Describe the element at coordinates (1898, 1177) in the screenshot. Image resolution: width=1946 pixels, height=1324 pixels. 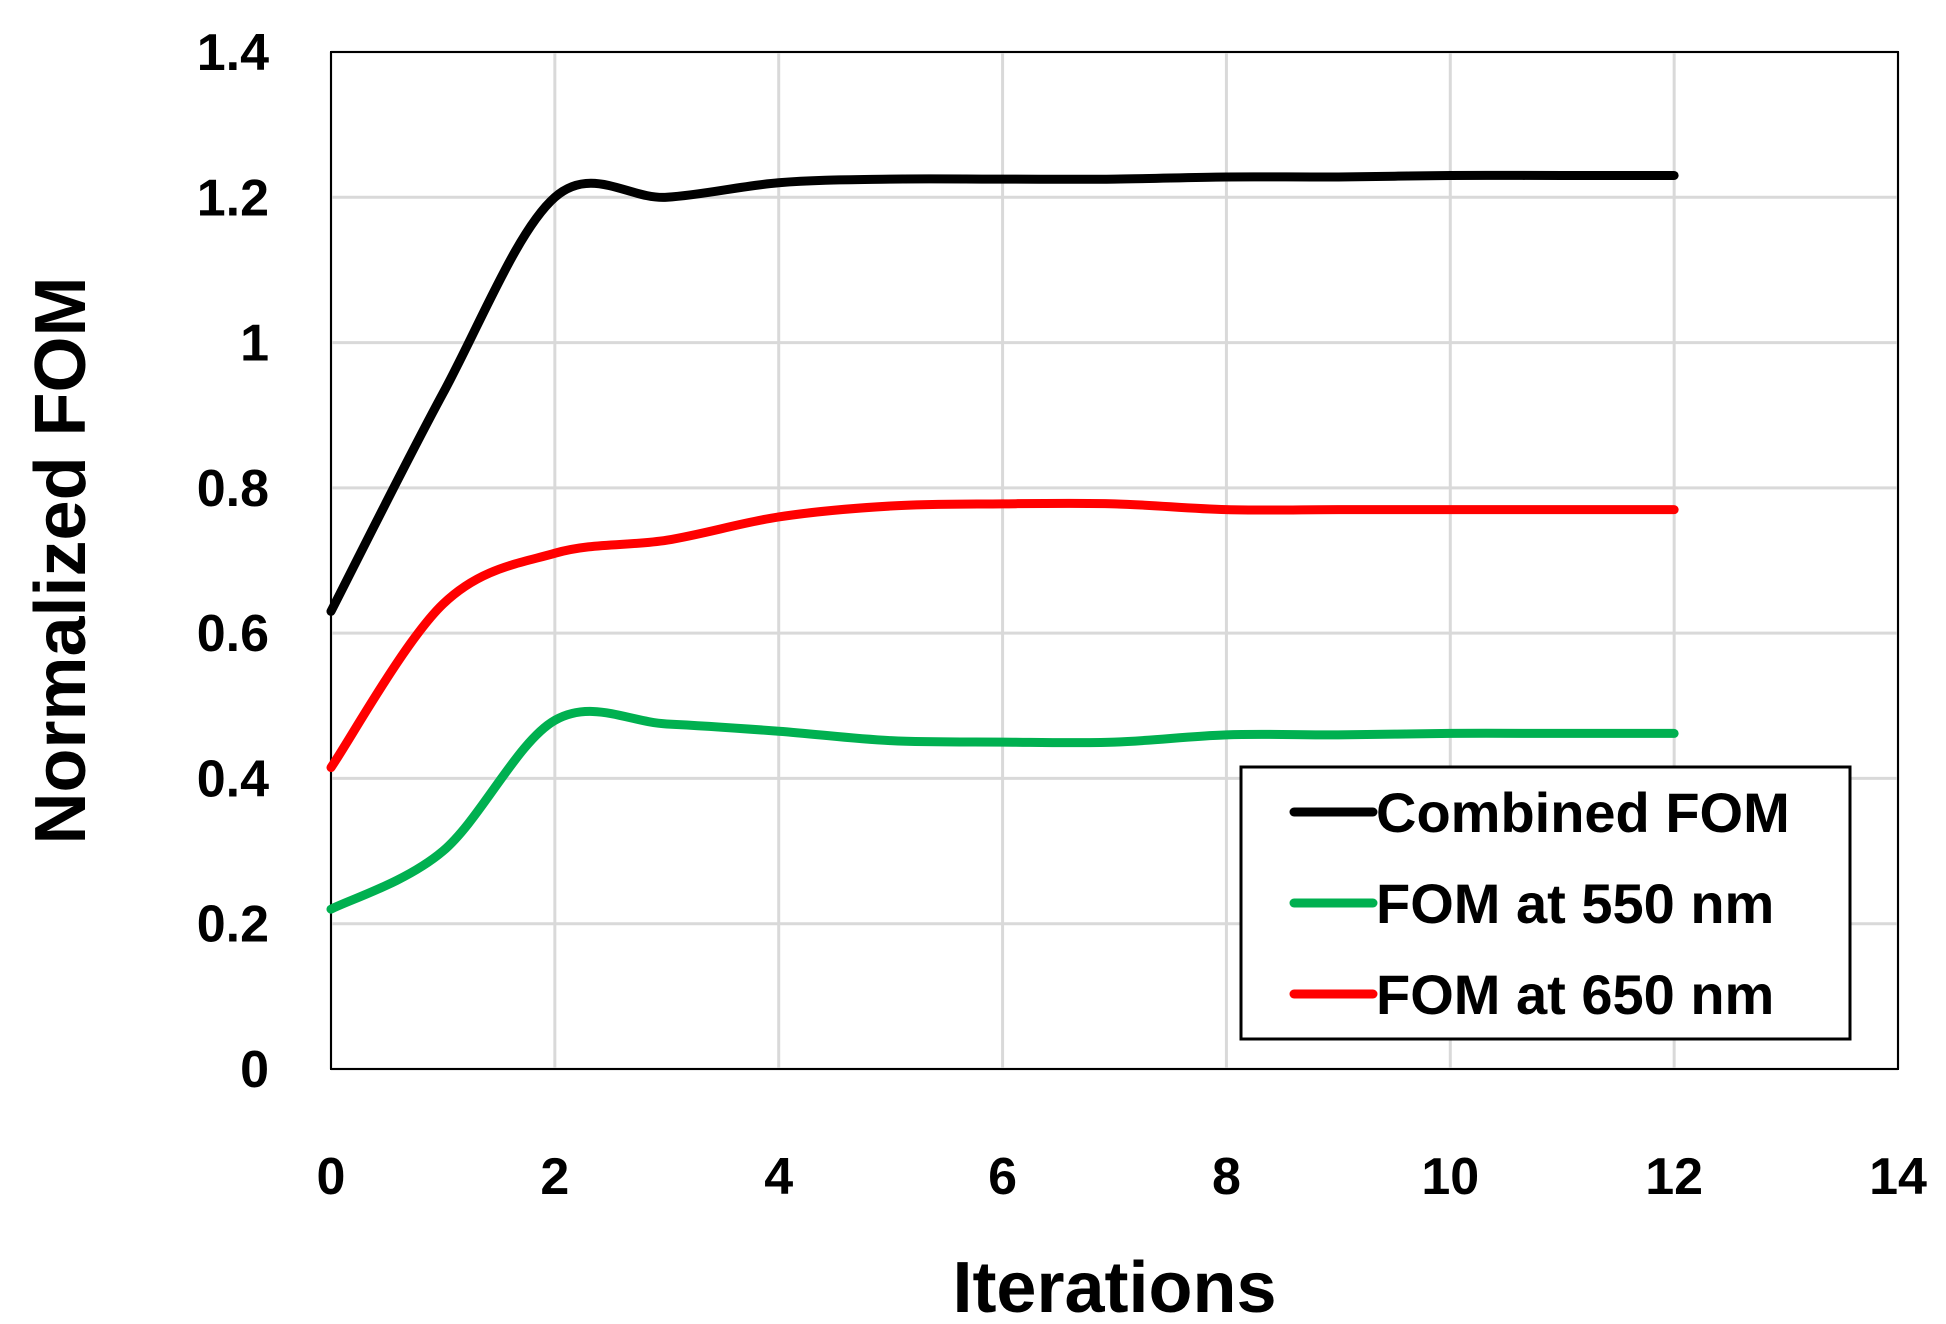
I see `x-tick-label: 14` at that location.